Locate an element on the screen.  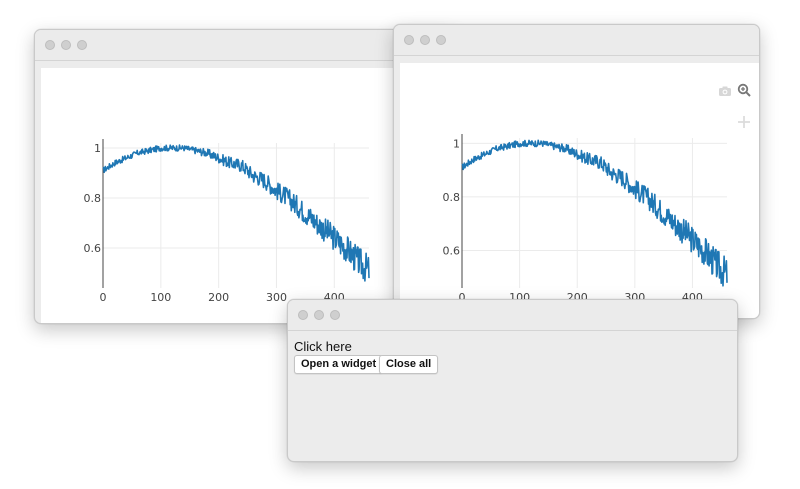
camera-icon is located at coordinates (725, 91).